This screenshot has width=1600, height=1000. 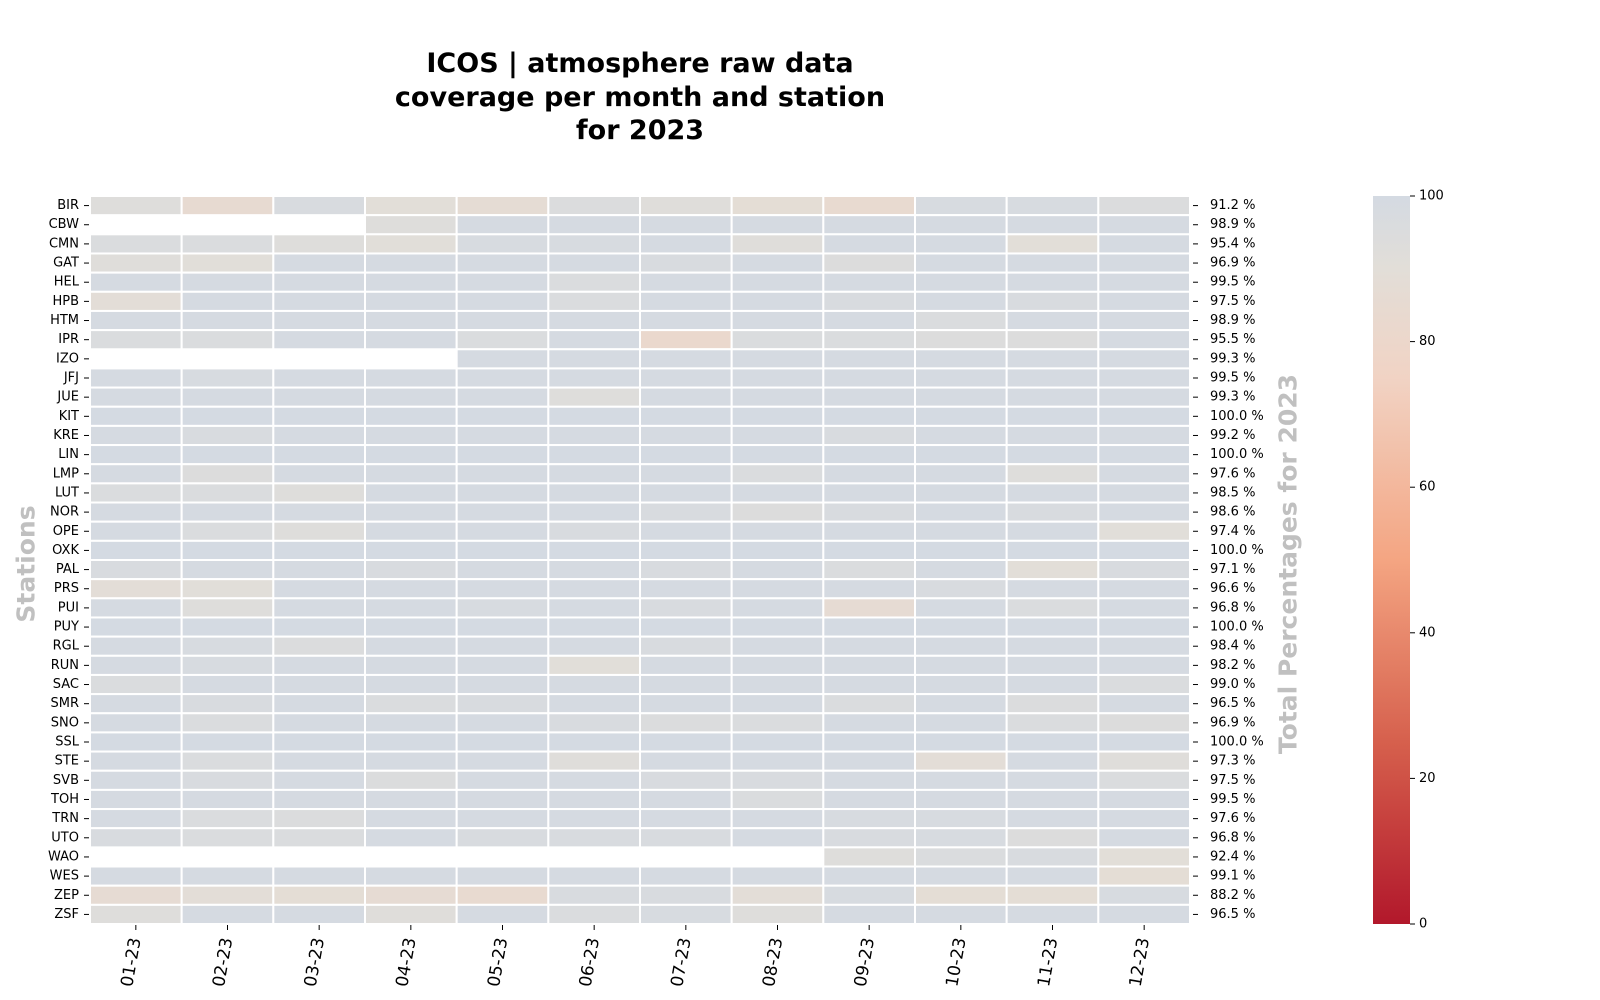 What do you see at coordinates (63, 856) in the screenshot?
I see `station-tick-label: WAO` at bounding box center [63, 856].